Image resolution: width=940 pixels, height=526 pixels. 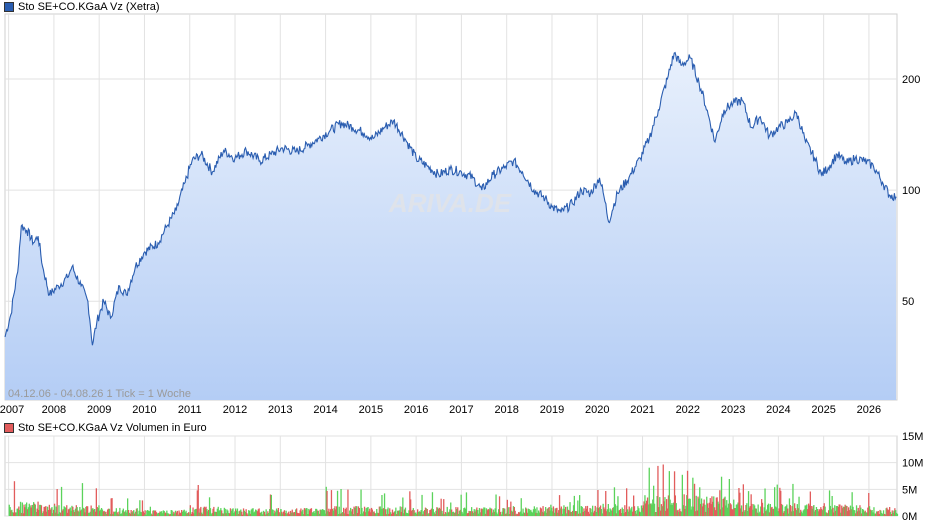 I want to click on price-legend: Sto SE+CO.KGaA Vz (Xetra), so click(x=82, y=7).